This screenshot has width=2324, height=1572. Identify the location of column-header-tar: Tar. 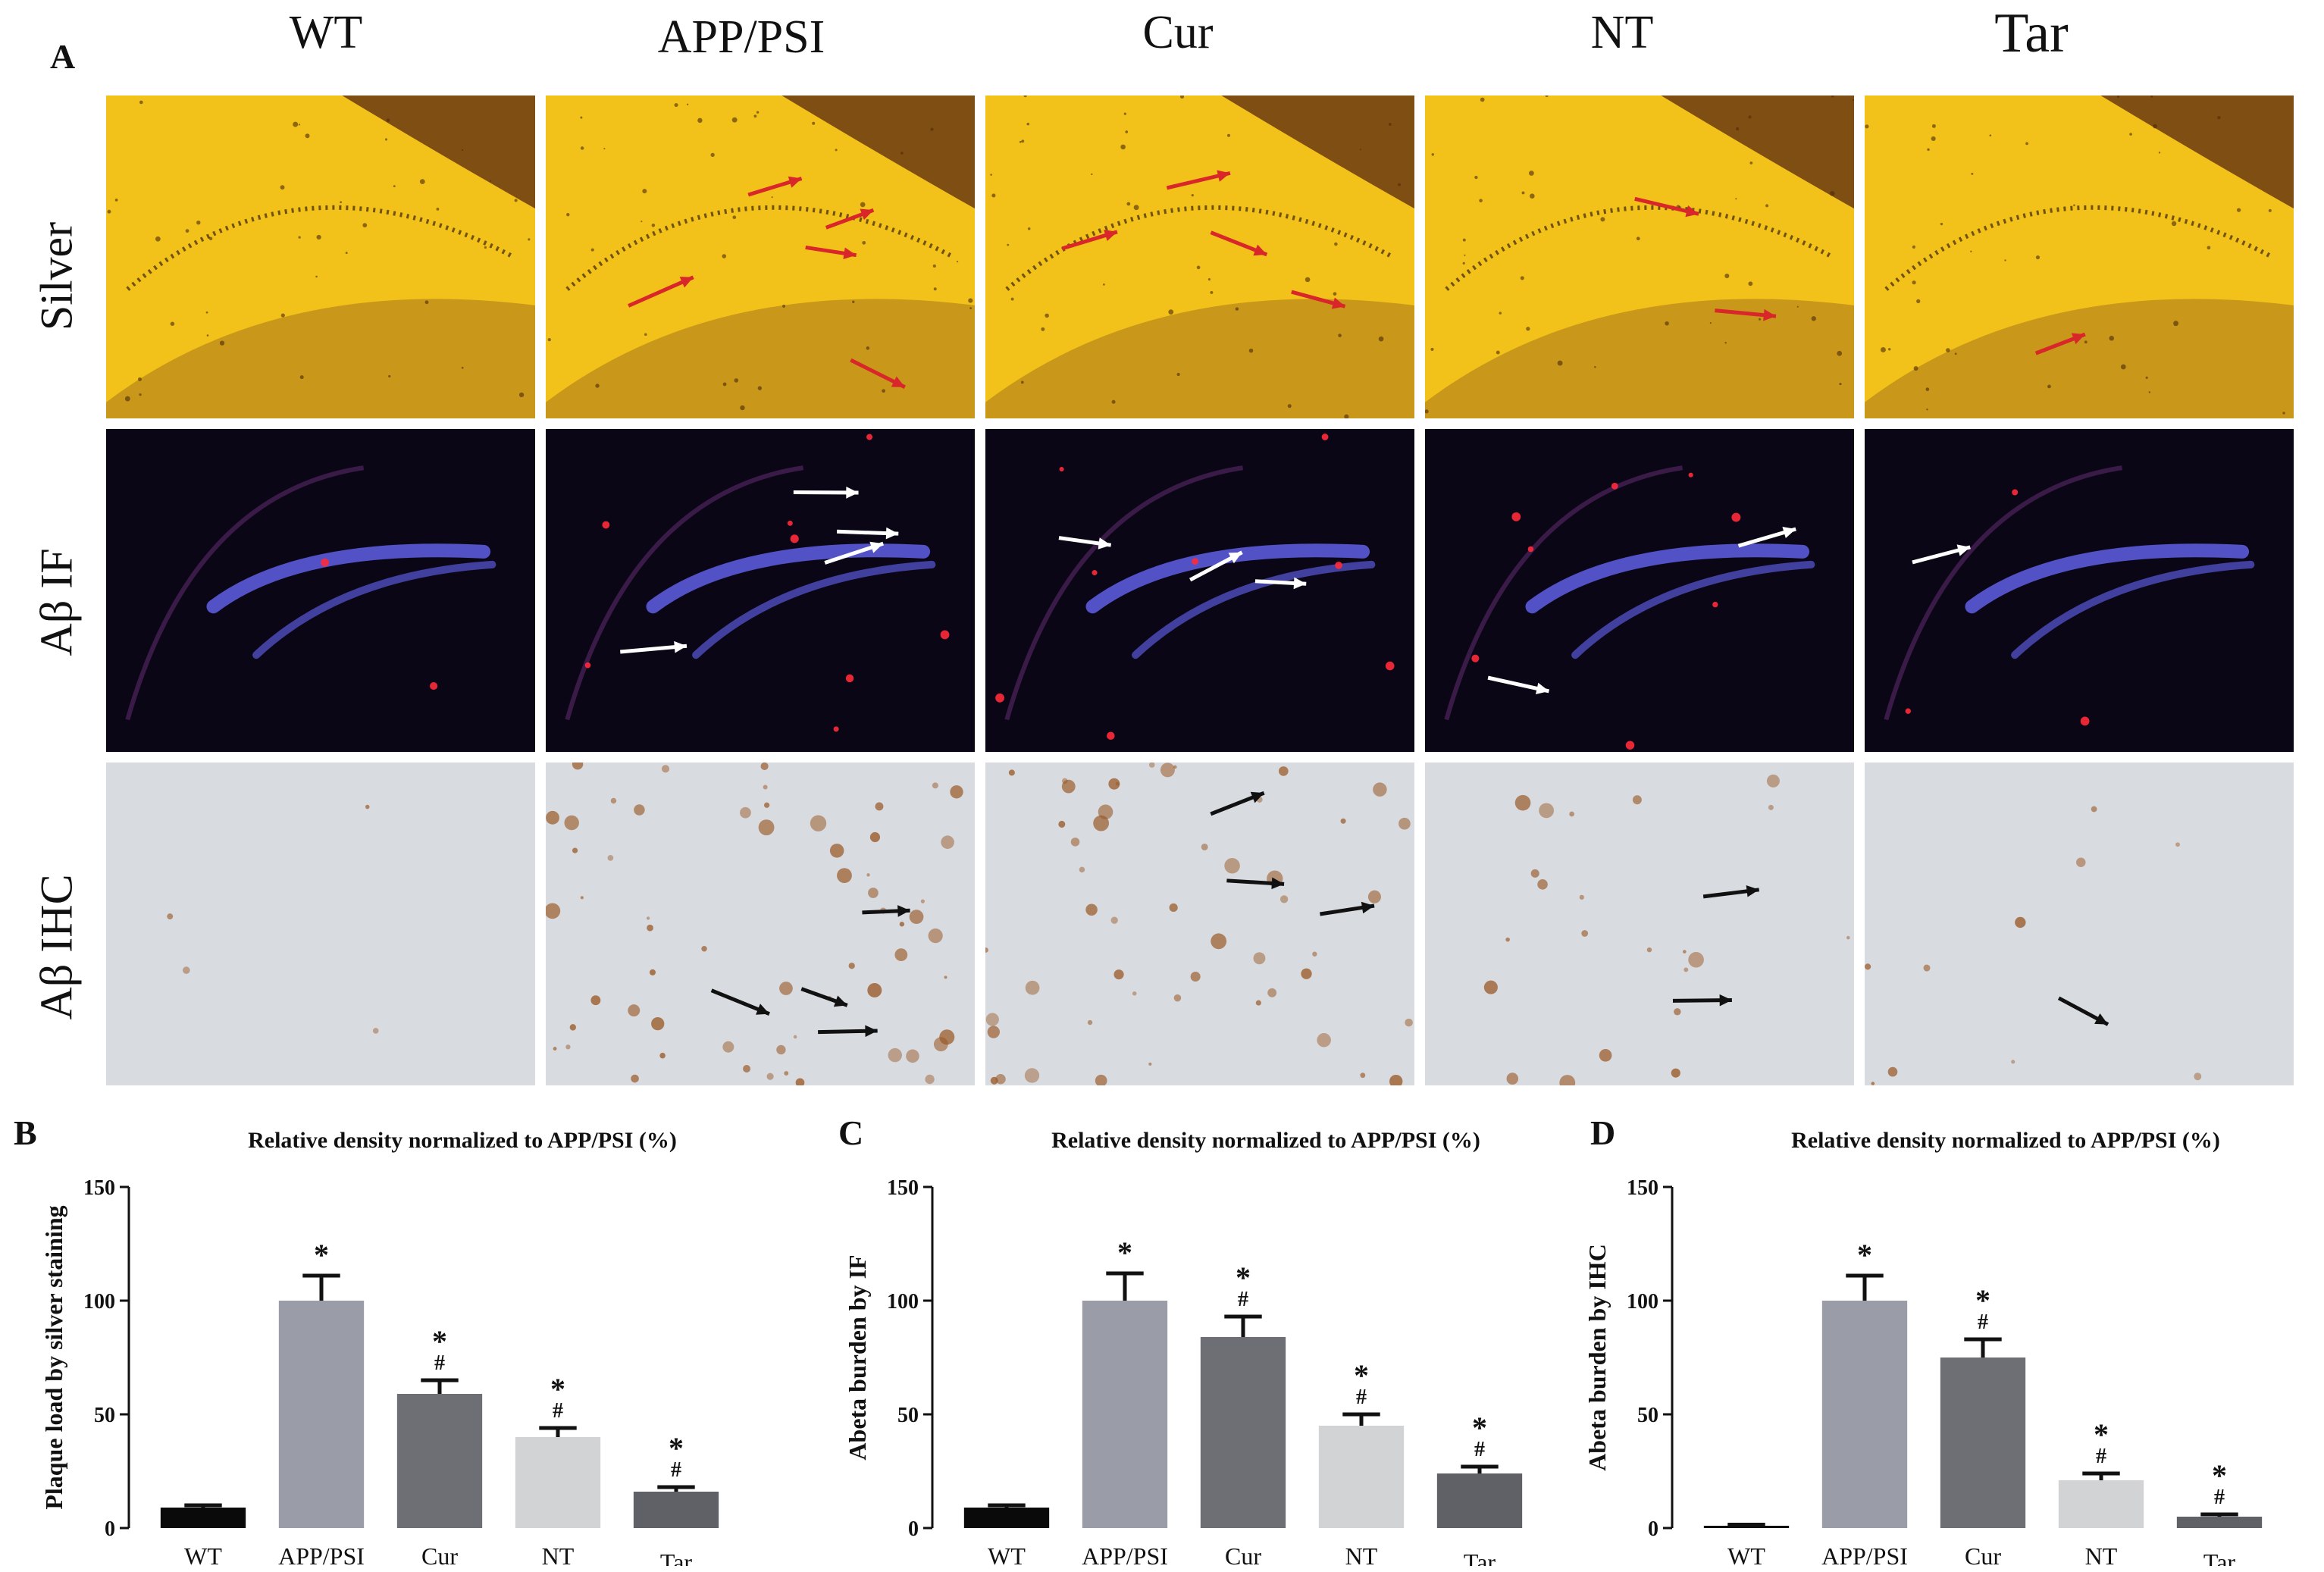
(2031, 33).